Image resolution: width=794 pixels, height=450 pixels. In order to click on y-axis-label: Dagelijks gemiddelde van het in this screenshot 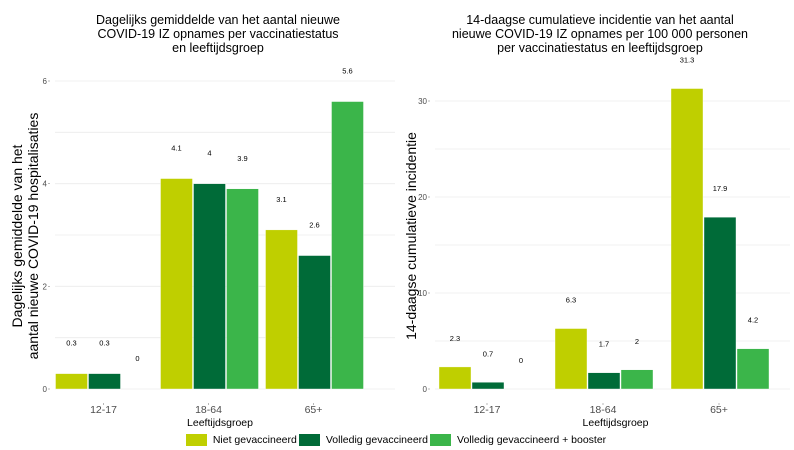, I will do `click(17, 235)`.